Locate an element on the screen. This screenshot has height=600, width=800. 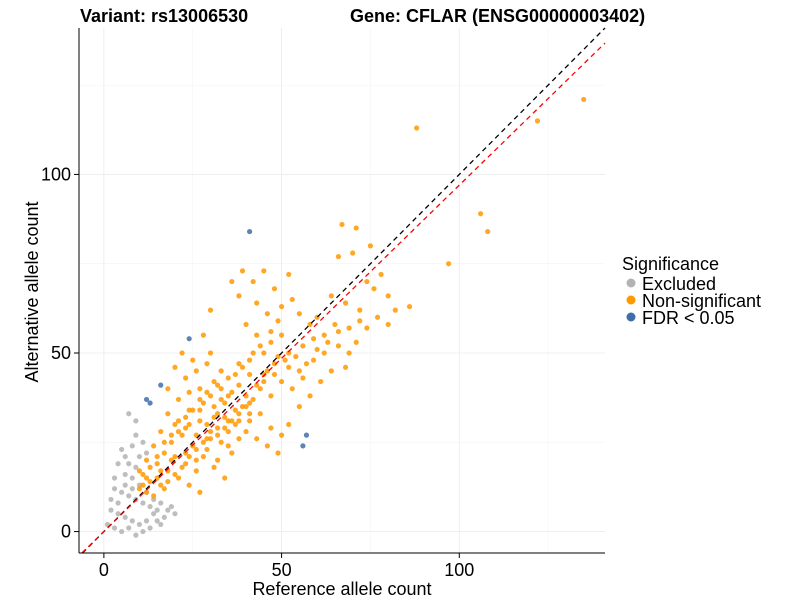
legend-swatch-non-significant is located at coordinates (631, 300).